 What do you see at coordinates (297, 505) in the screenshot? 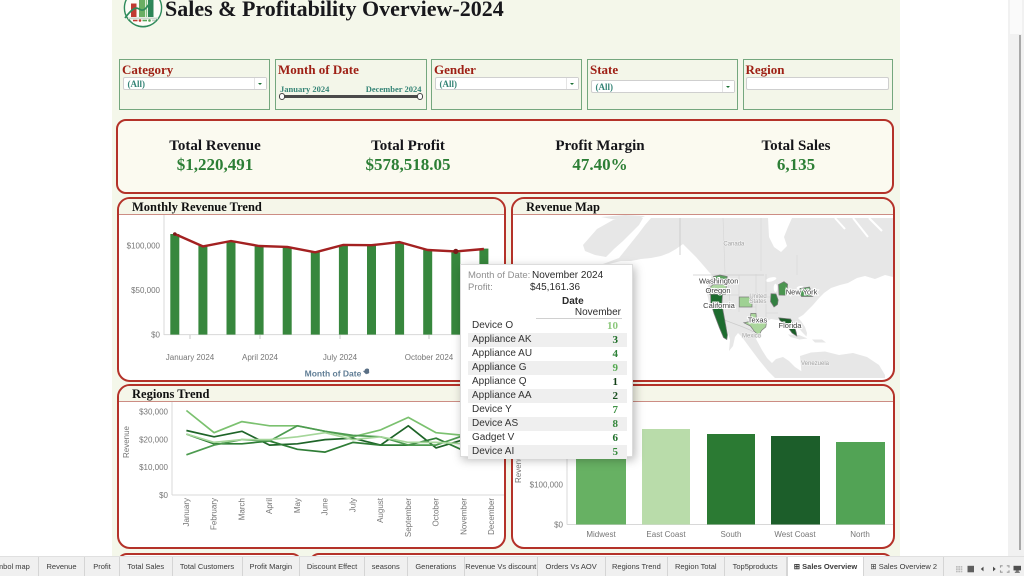
I see `svg-text: May` at bounding box center [297, 505].